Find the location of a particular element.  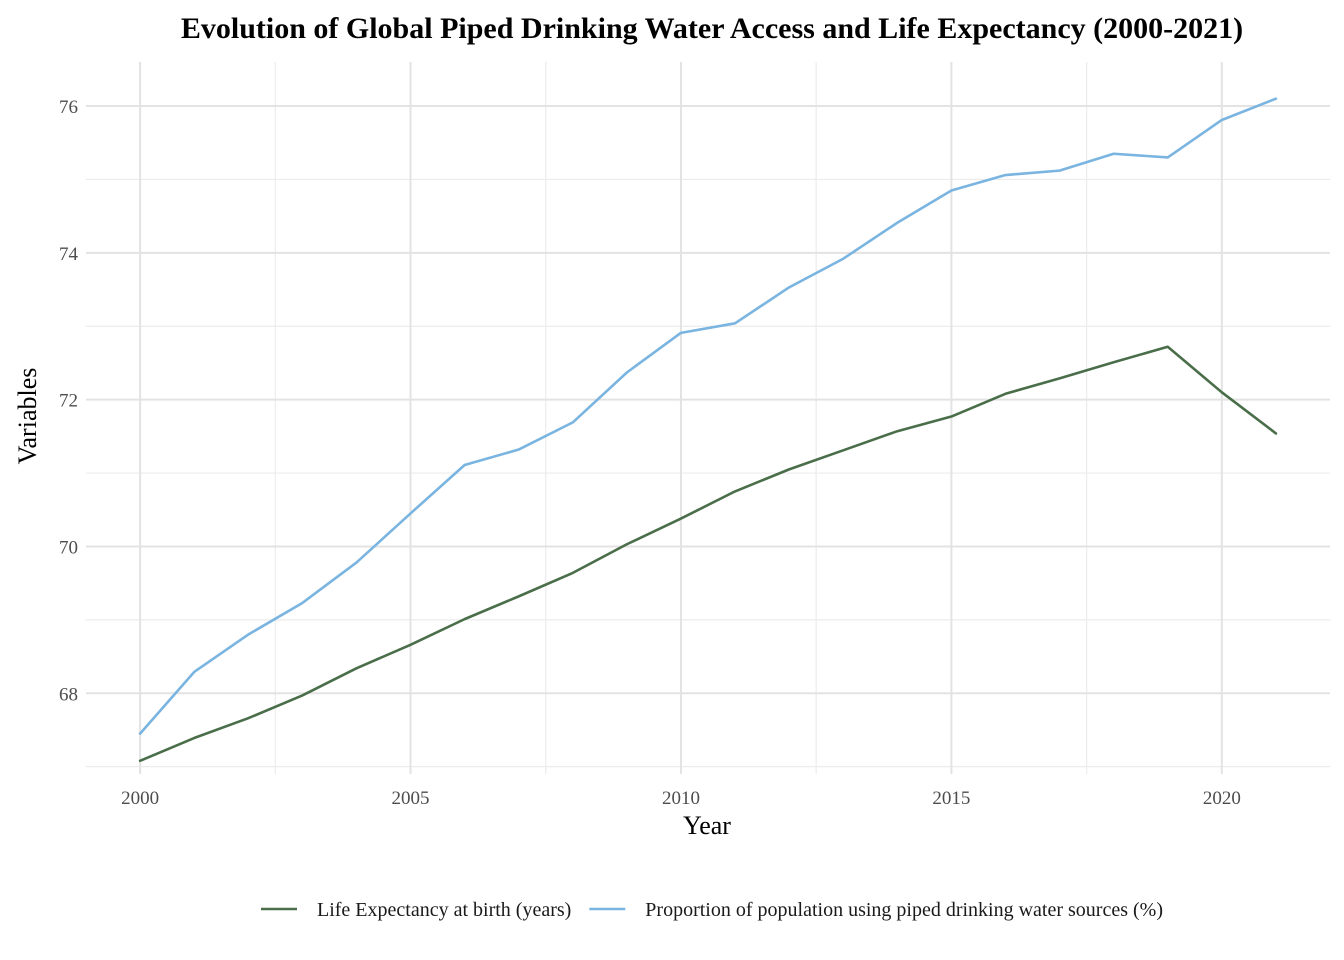

x-tick-label: 2010 is located at coordinates (681, 798).